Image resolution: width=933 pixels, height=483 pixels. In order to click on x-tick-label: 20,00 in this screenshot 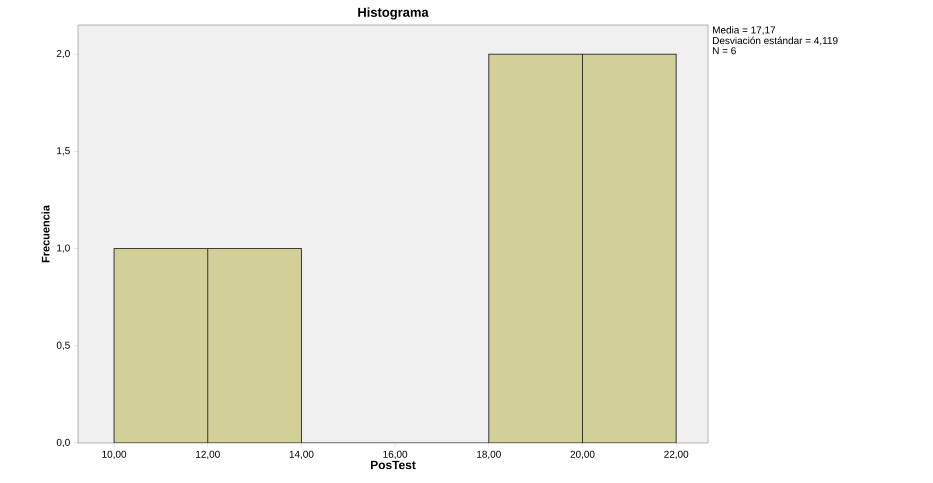, I will do `click(582, 455)`.